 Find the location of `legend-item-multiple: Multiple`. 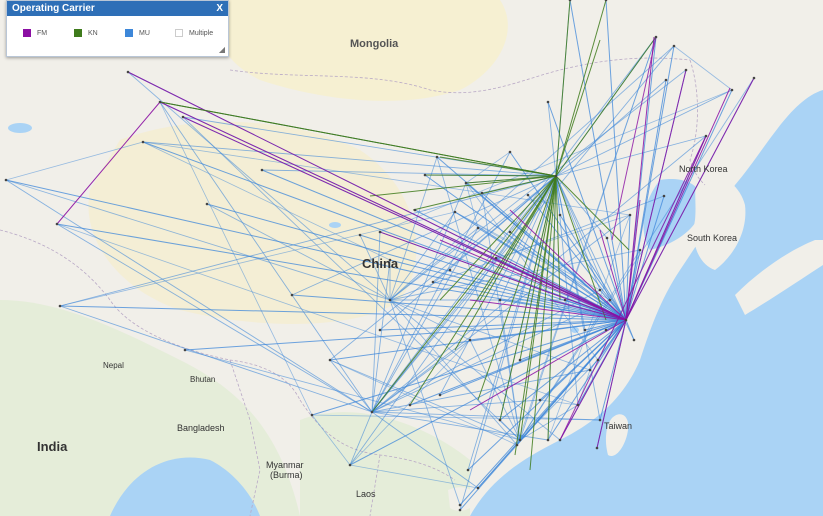

legend-item-multiple: Multiple is located at coordinates (194, 33).